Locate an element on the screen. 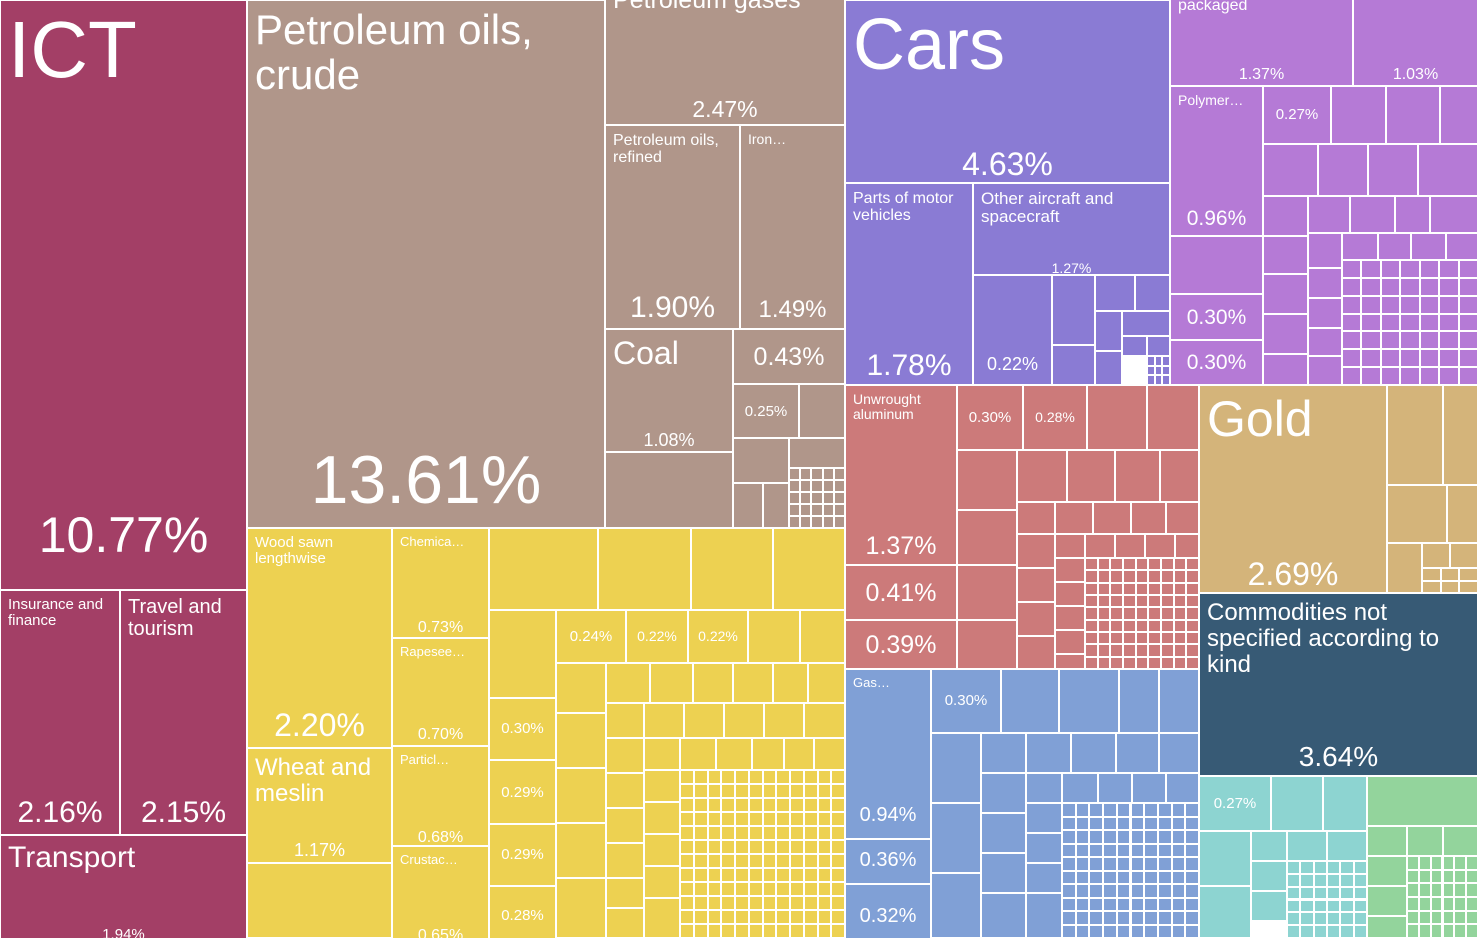  treemap-cell: 0.29% is located at coordinates (522, 792).